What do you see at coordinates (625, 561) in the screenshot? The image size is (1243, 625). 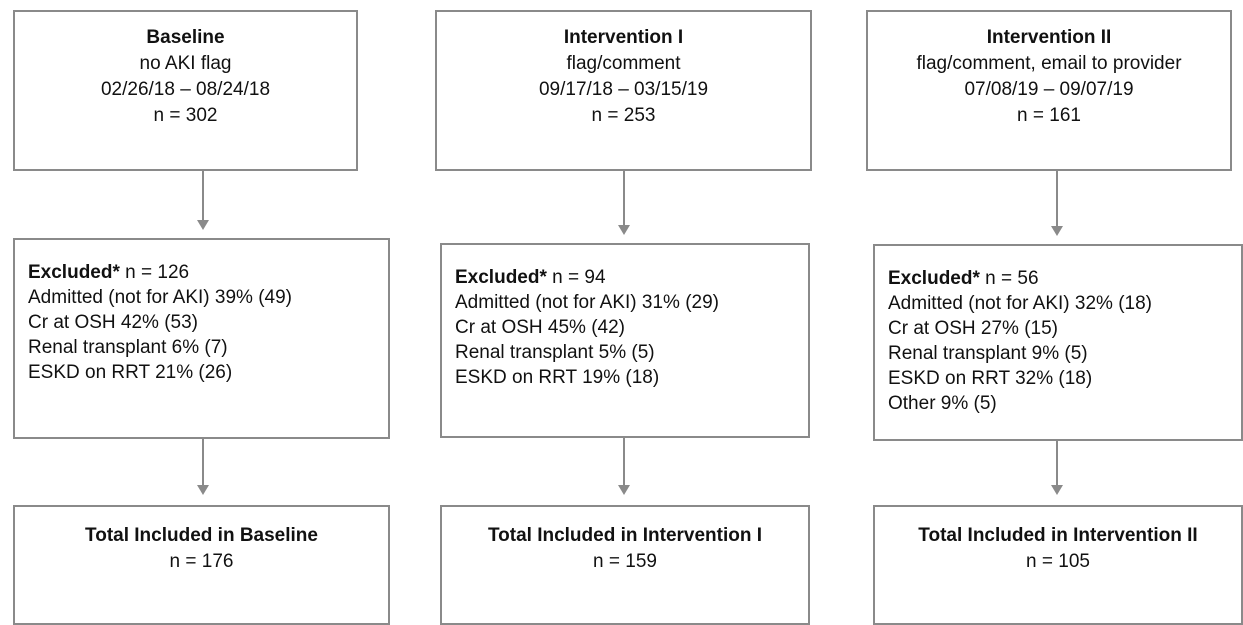 I see `total-n: n = 159` at bounding box center [625, 561].